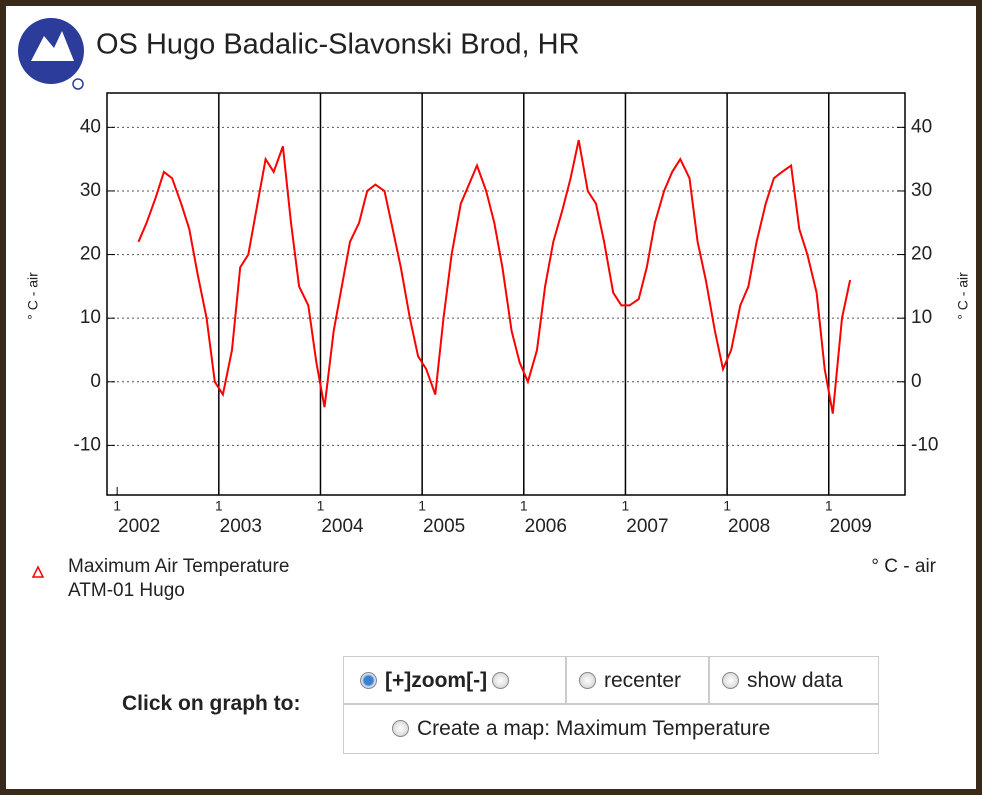  I want to click on option-show-data: show data, so click(794, 680).